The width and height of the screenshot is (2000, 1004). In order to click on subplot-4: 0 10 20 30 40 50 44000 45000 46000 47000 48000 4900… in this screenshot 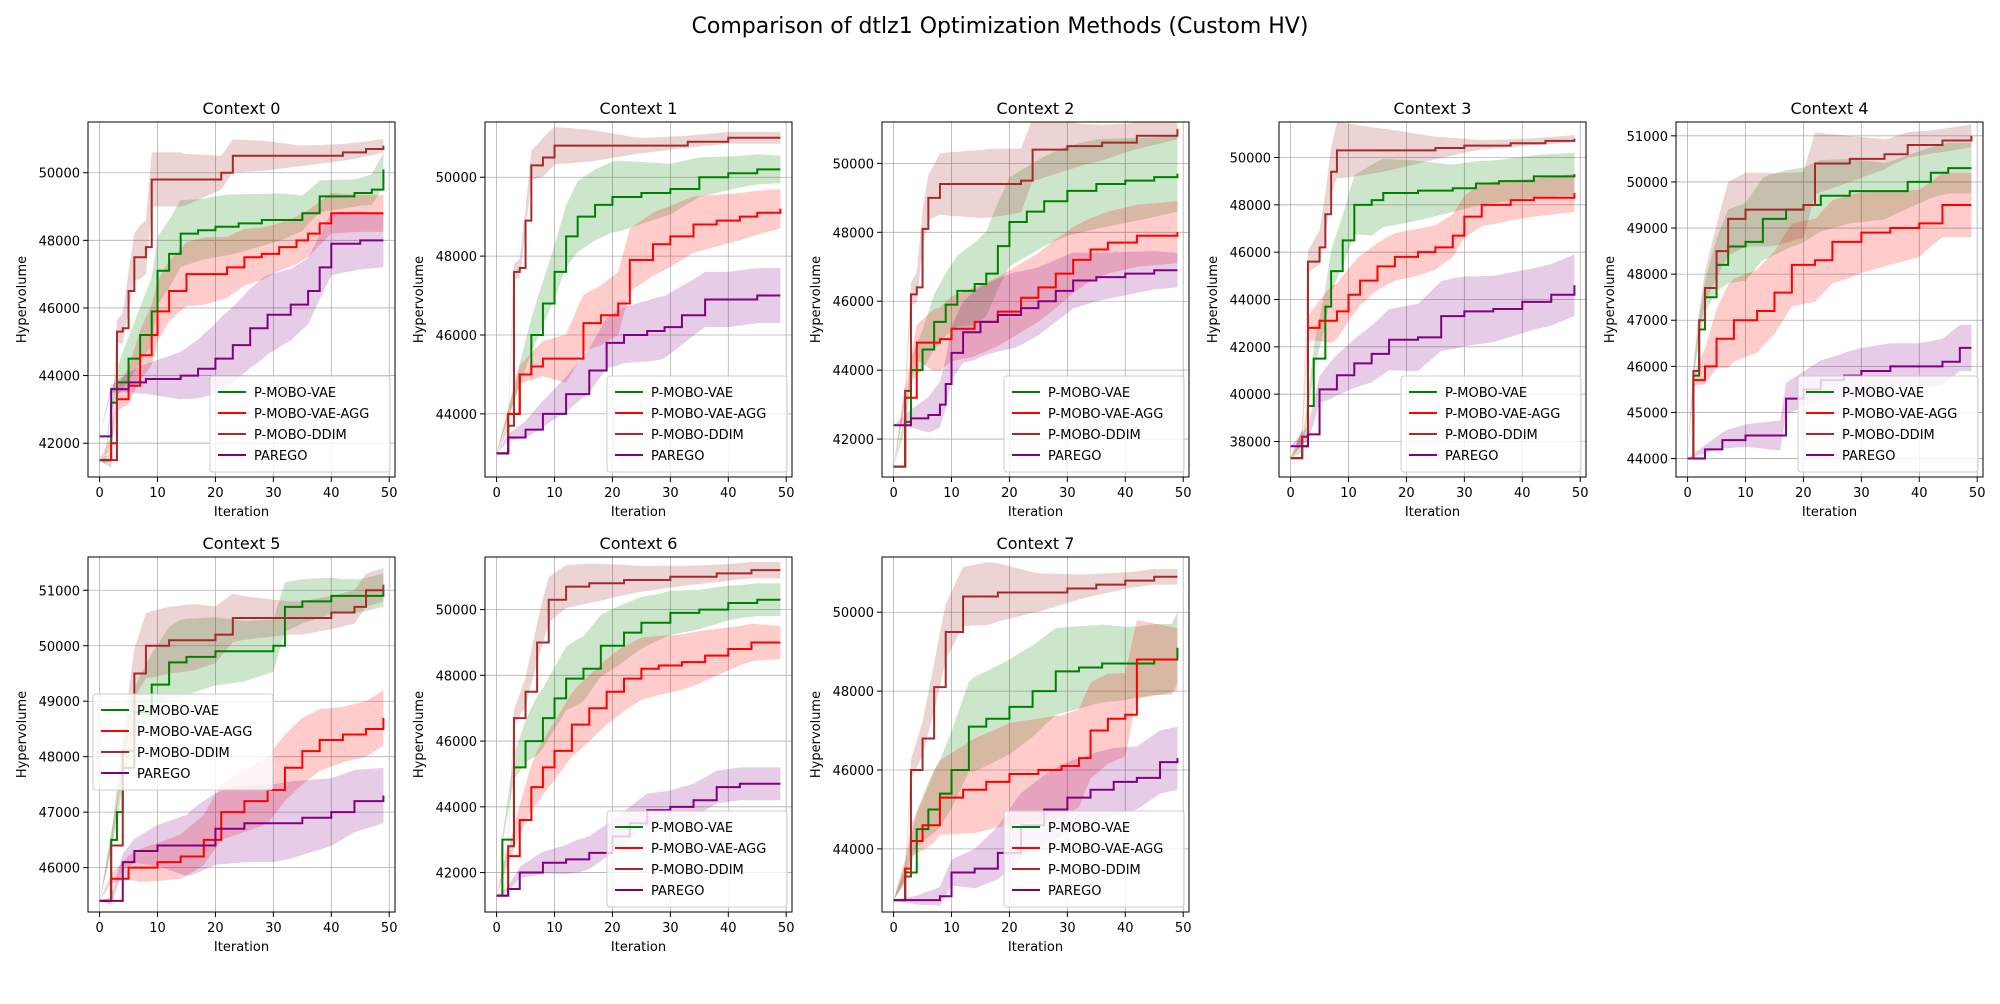, I will do `click(1794, 309)`.